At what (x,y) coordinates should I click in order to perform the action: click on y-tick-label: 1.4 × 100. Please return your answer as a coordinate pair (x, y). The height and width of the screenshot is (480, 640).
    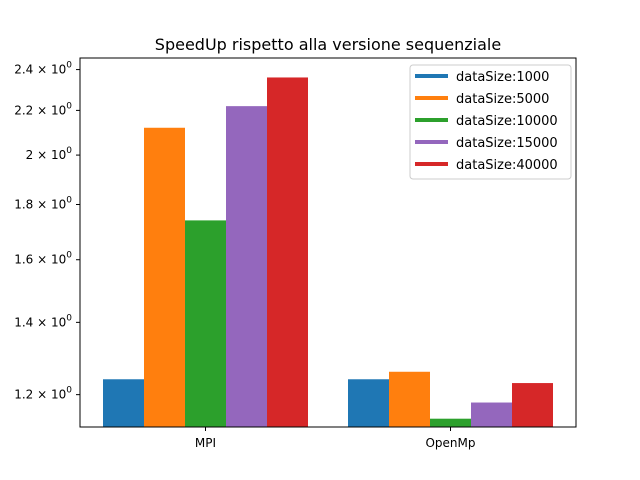
    Looking at the image, I should click on (43, 321).